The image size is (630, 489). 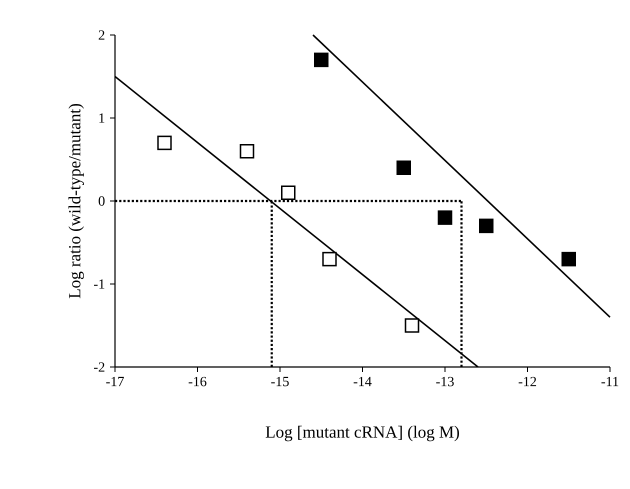 What do you see at coordinates (197, 381) in the screenshot?
I see `x-tick-label: -16` at bounding box center [197, 381].